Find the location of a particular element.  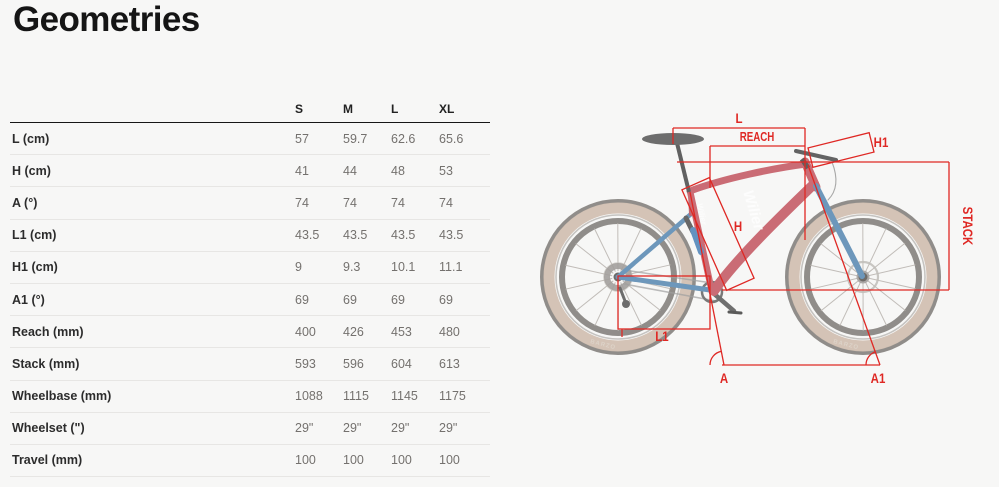

h1-label: H1 is located at coordinates (881, 142).